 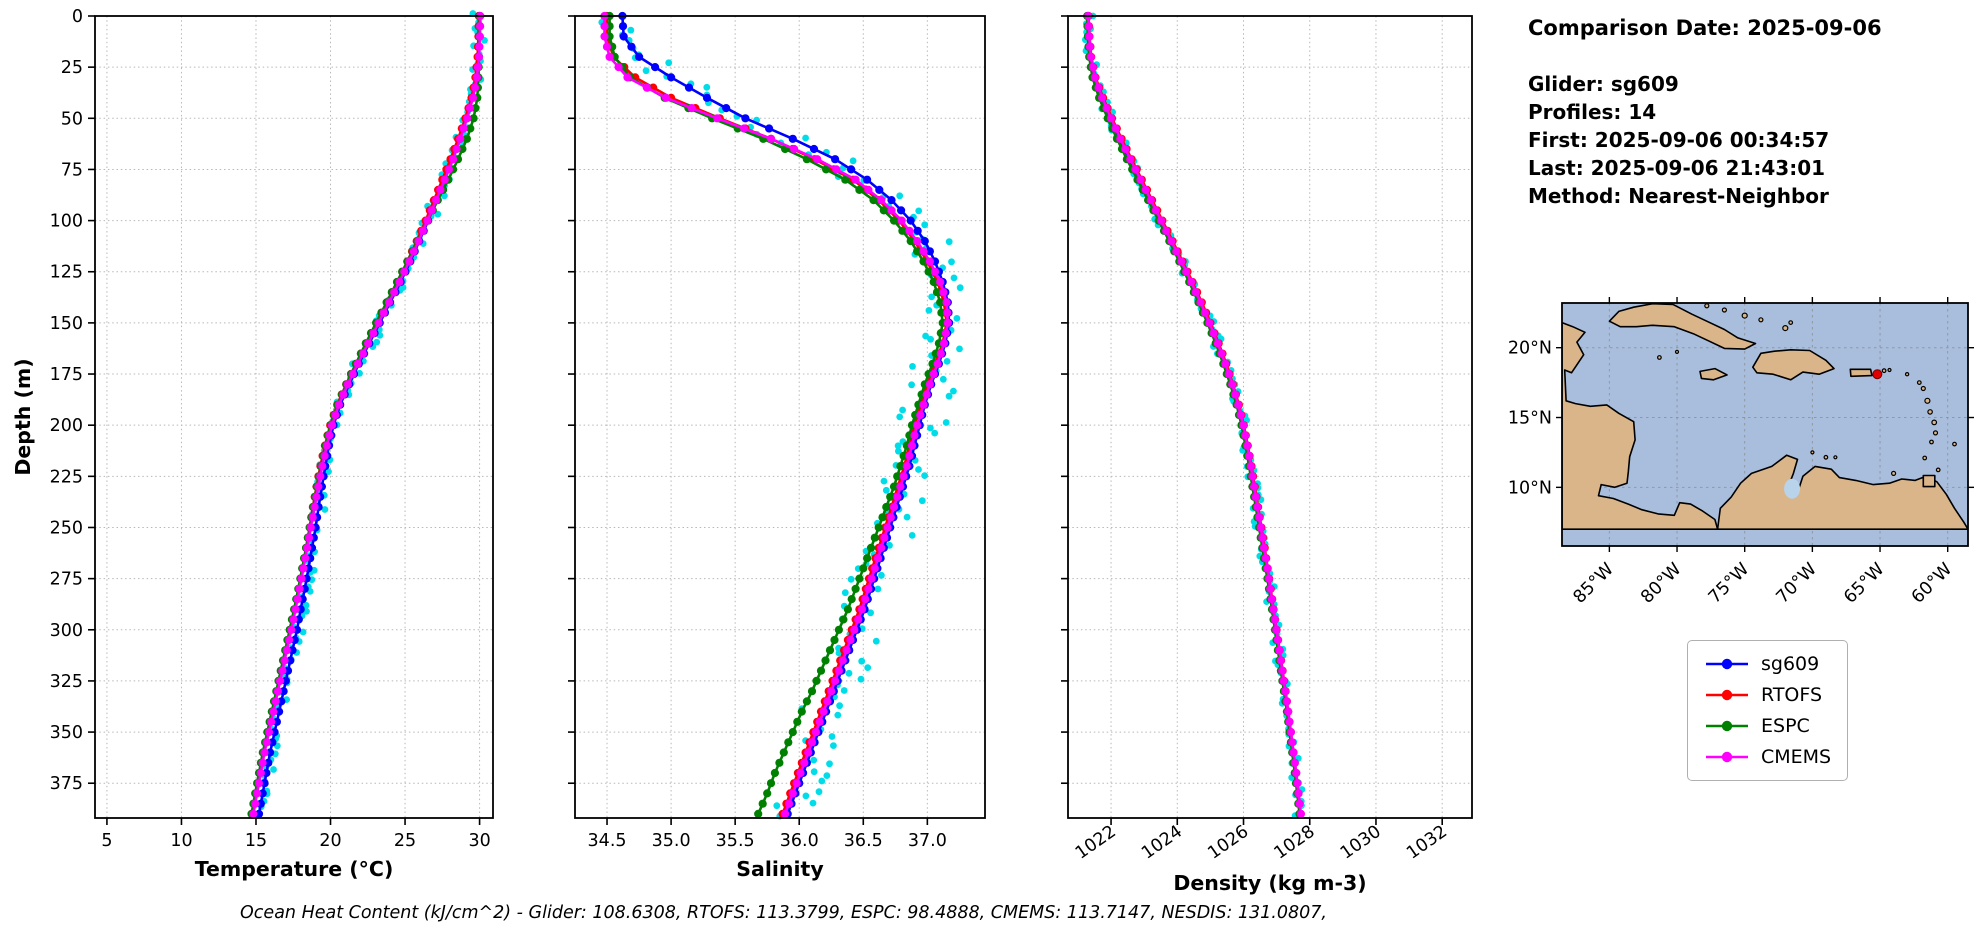 I want to click on legend-item-sg609: sg609, so click(x=1767, y=664).